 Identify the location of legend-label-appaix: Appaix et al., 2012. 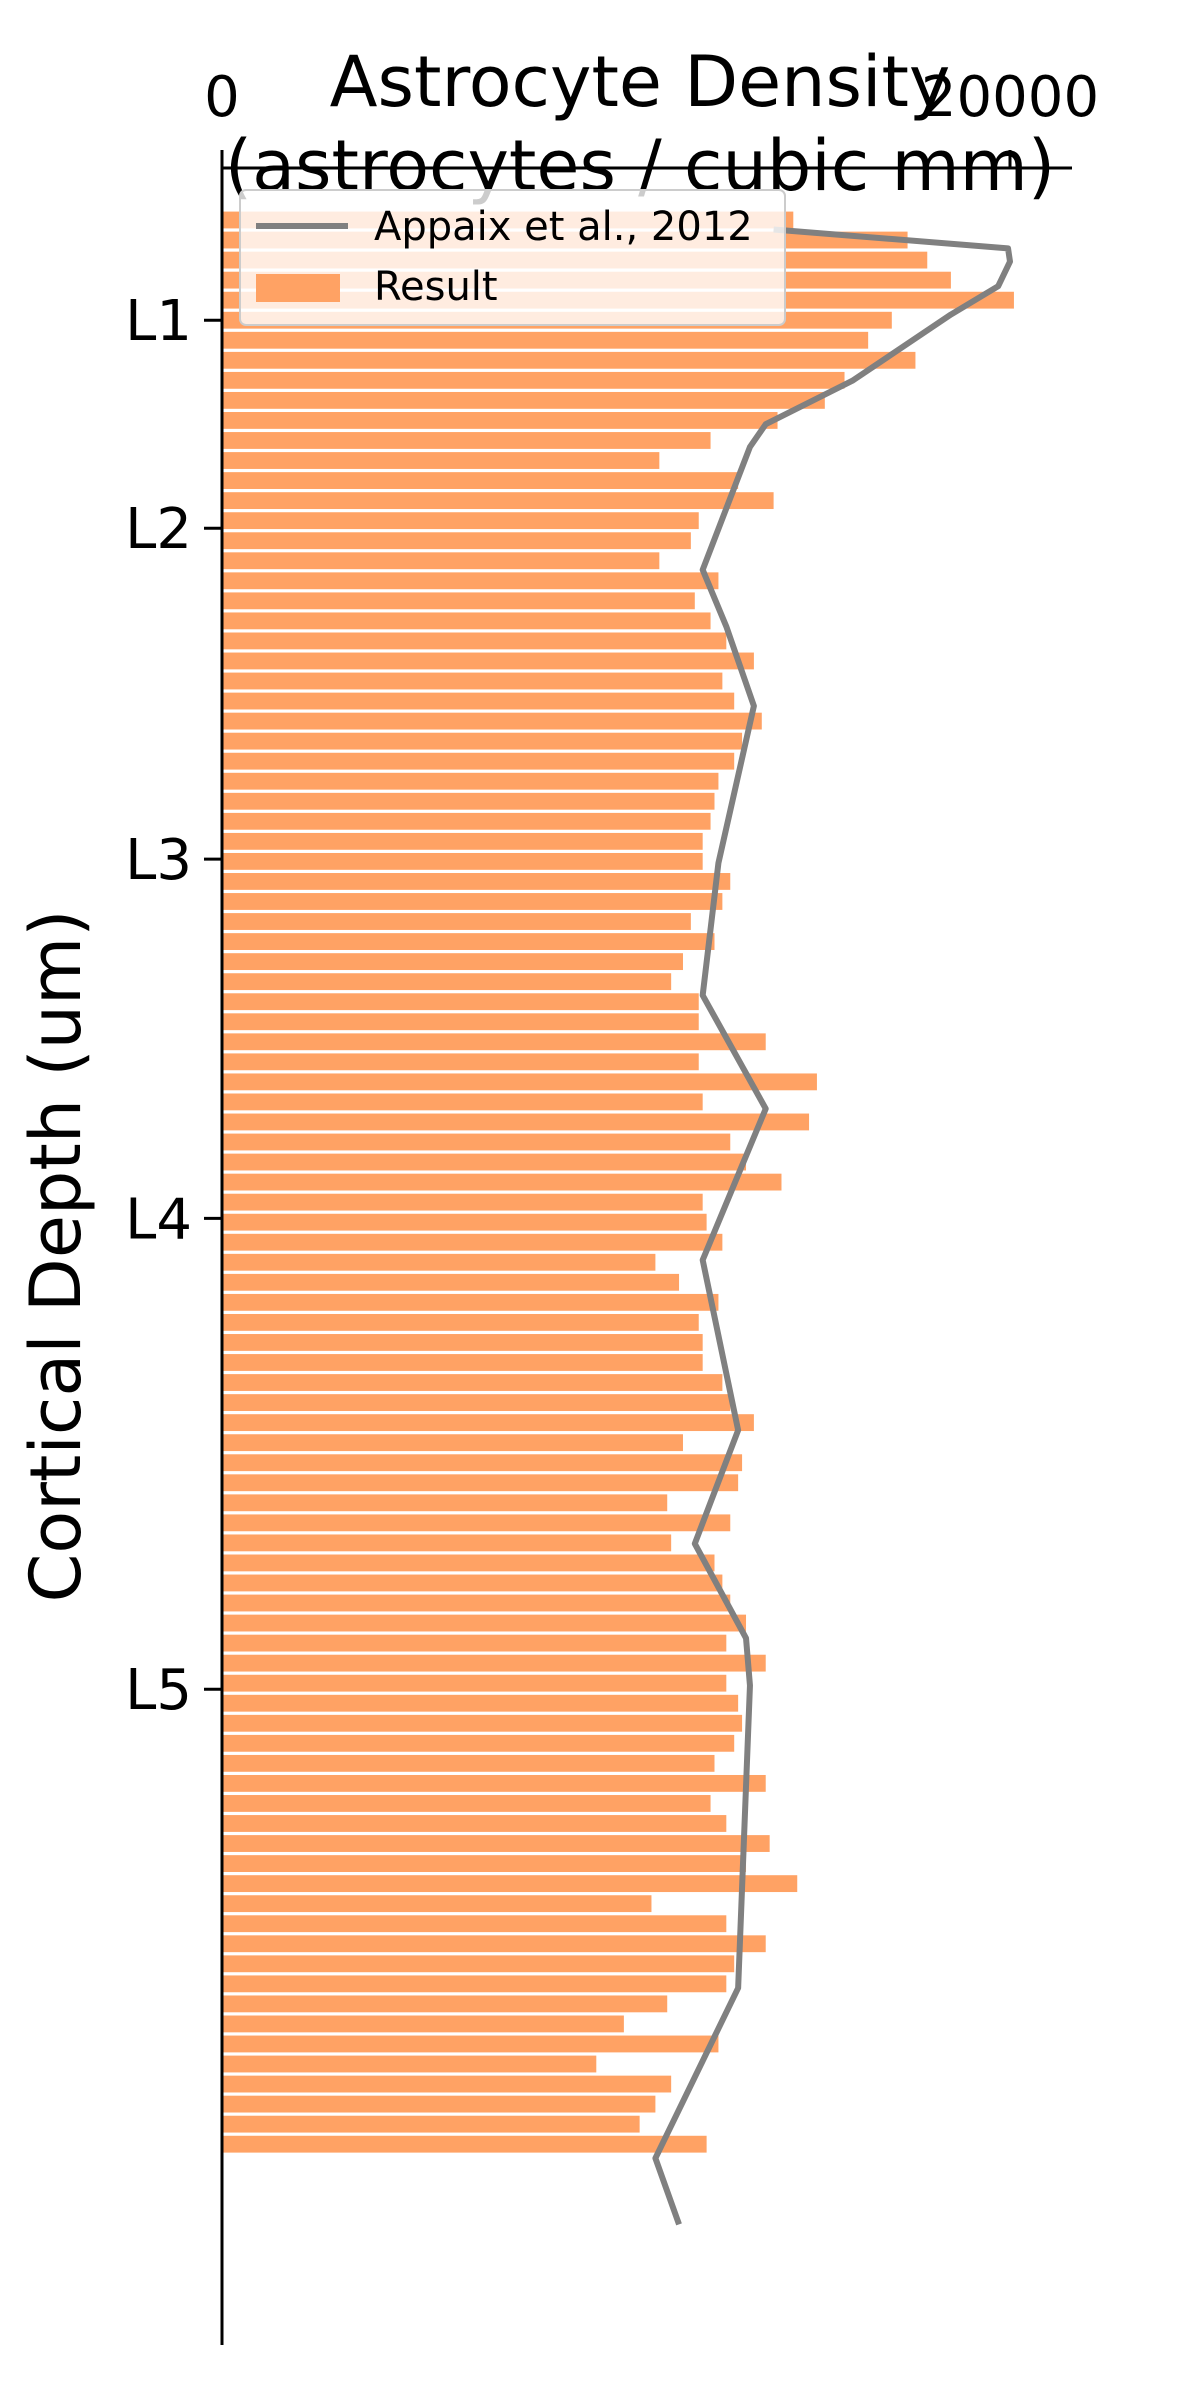
(563, 227).